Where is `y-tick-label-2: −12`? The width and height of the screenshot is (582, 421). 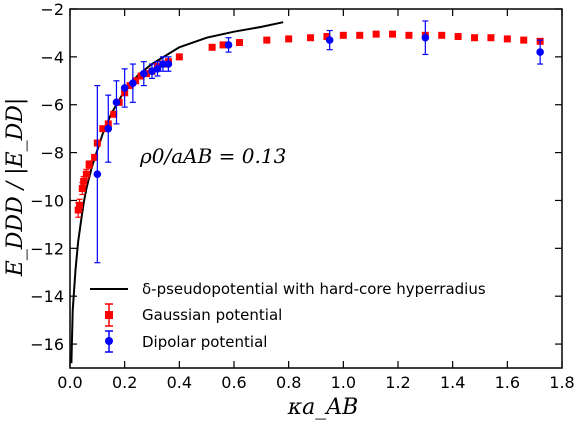
y-tick-label-2: −12 is located at coordinates (47, 248).